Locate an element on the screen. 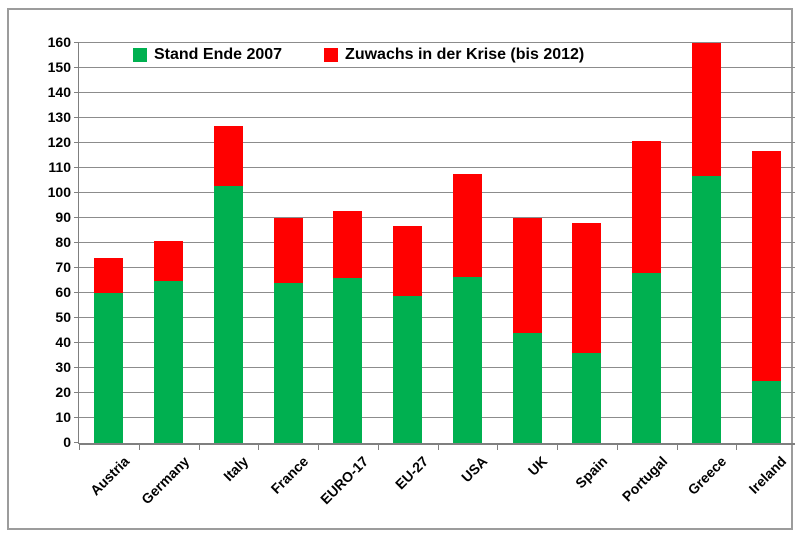 Image resolution: width=795 pixels, height=540 pixels. bar-uk-stand-2007 is located at coordinates (527, 388).